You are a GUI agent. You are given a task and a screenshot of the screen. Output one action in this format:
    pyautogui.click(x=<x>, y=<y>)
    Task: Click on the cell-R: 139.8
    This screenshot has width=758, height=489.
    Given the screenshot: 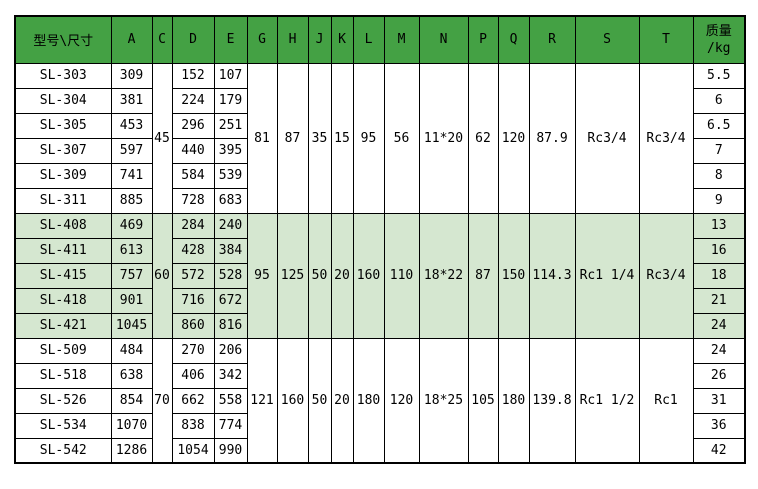 What is the action you would take?
    pyautogui.click(x=552, y=400)
    